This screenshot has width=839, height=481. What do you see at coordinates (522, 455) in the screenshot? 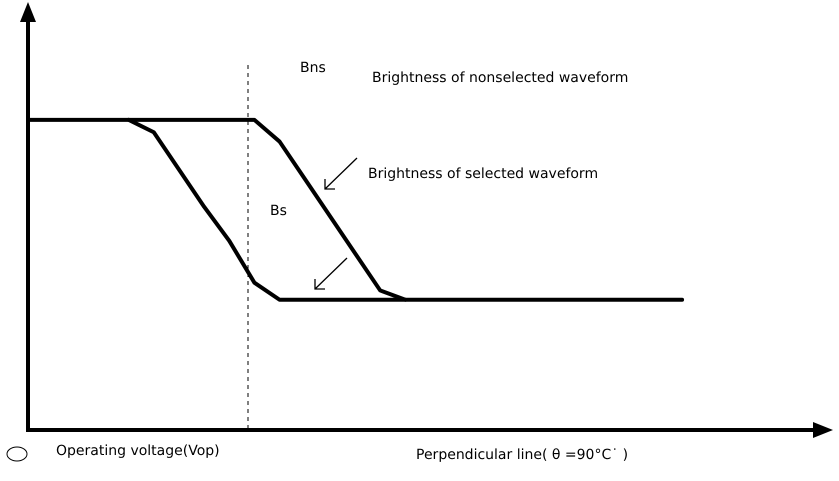
I see `text: Perpendicular line( θ =90°C˙ )` at bounding box center [522, 455].